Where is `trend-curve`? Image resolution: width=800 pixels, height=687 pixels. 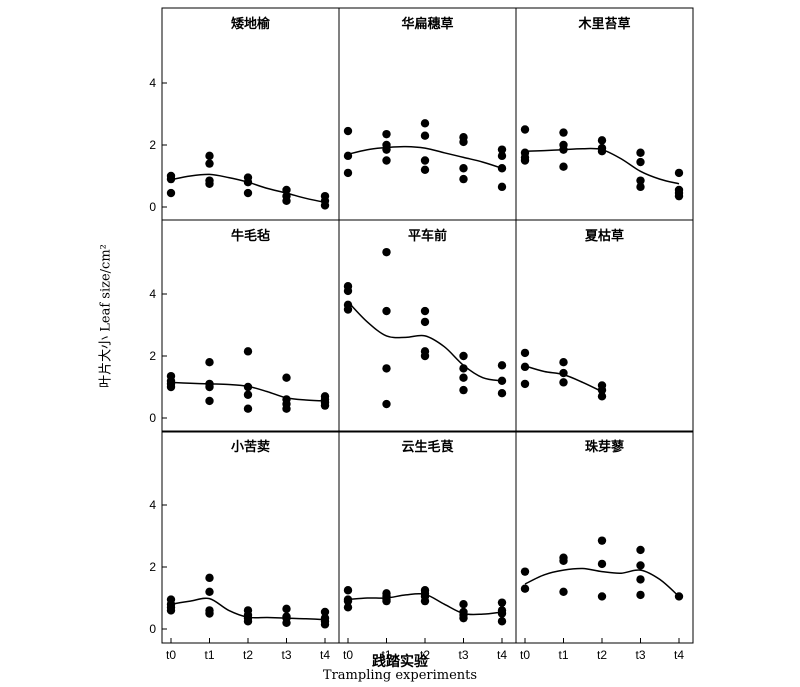
trend-curve is located at coordinates (425, 341).